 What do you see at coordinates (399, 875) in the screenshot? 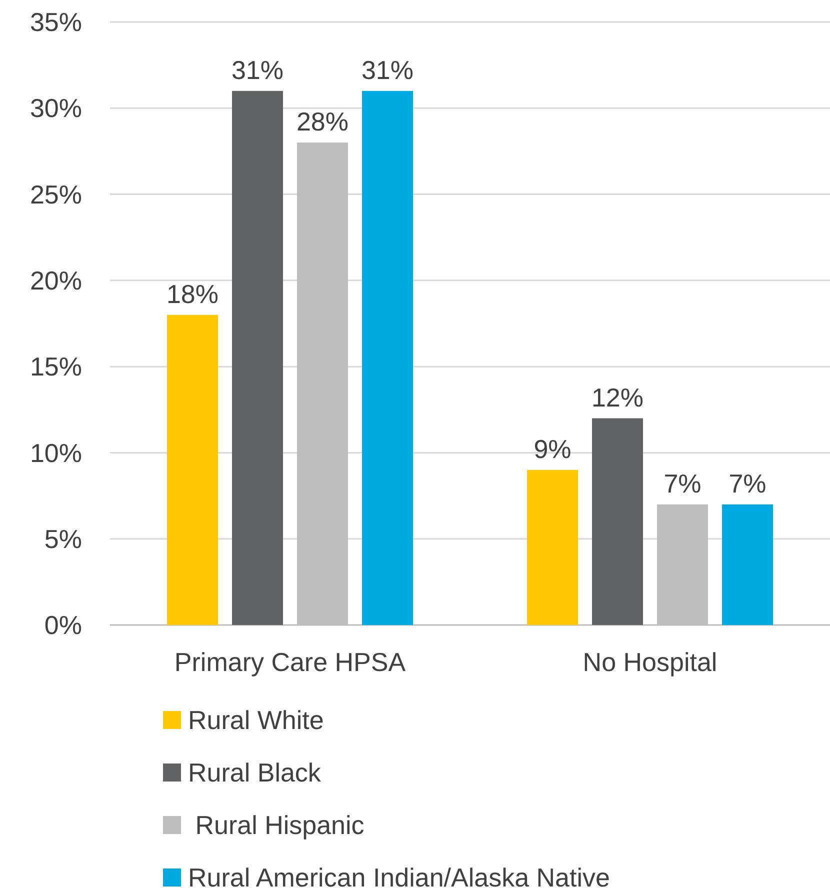
I see `legend-label: Rural American Indian/Alaska Native` at bounding box center [399, 875].